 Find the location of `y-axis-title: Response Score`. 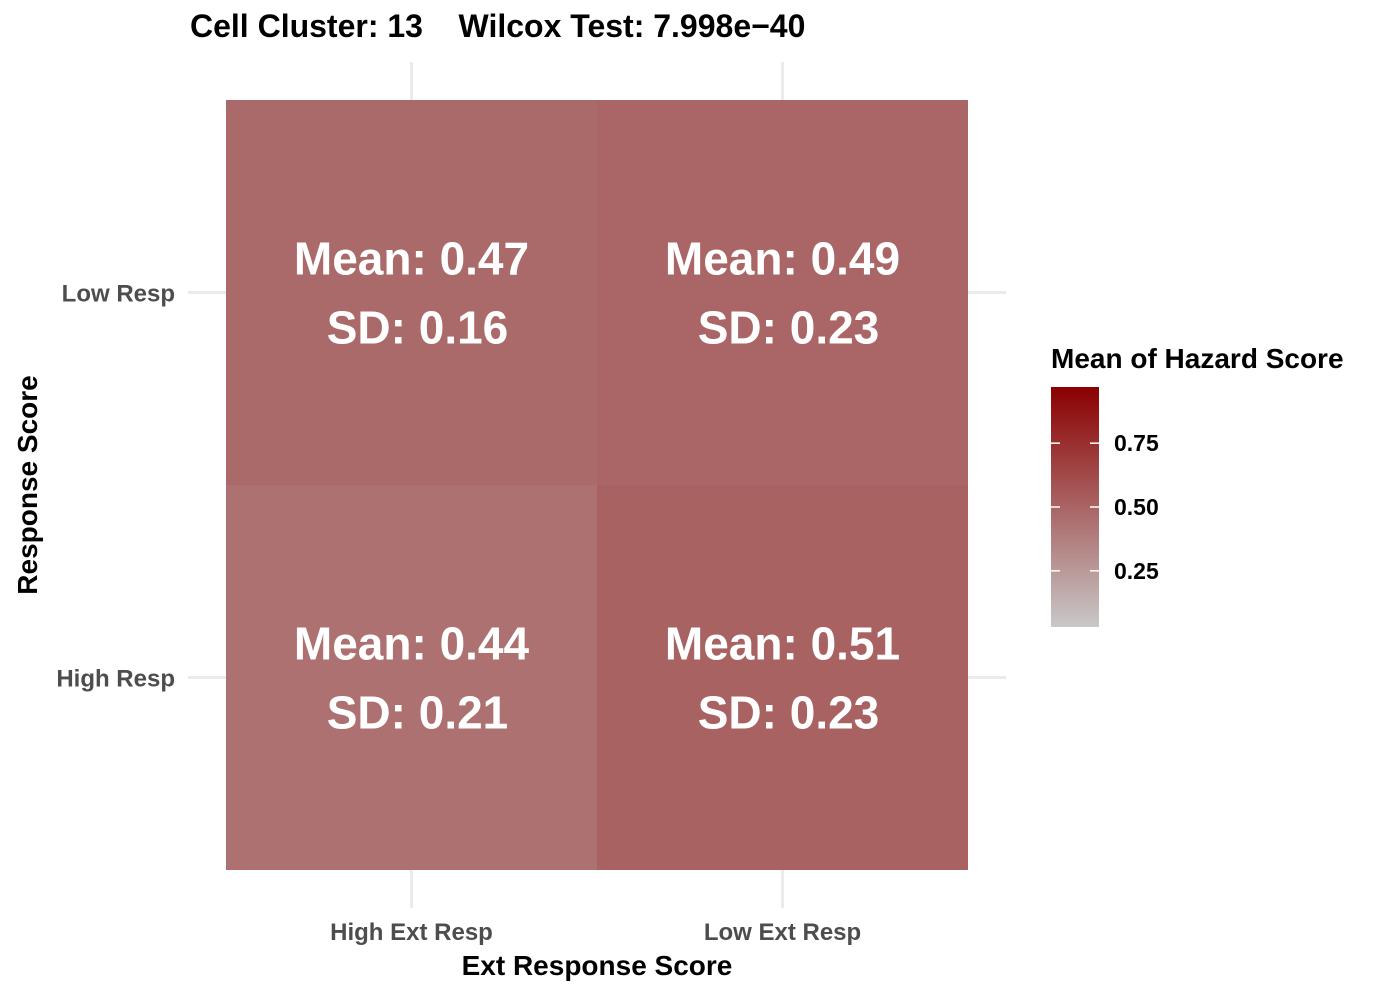

y-axis-title: Response Score is located at coordinates (27, 484).